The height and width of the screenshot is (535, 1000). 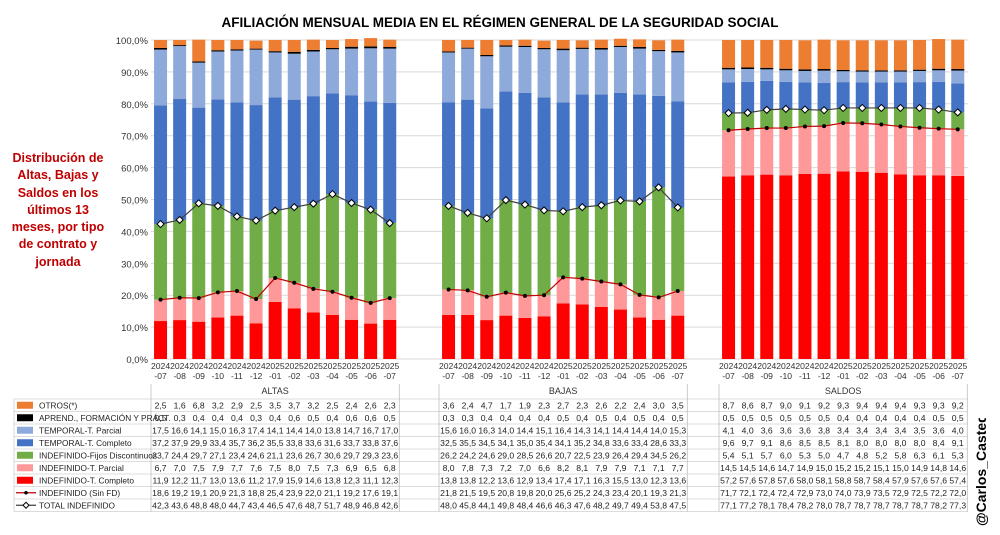 I want to click on table-cell: 35,5, so click(x=275, y=443).